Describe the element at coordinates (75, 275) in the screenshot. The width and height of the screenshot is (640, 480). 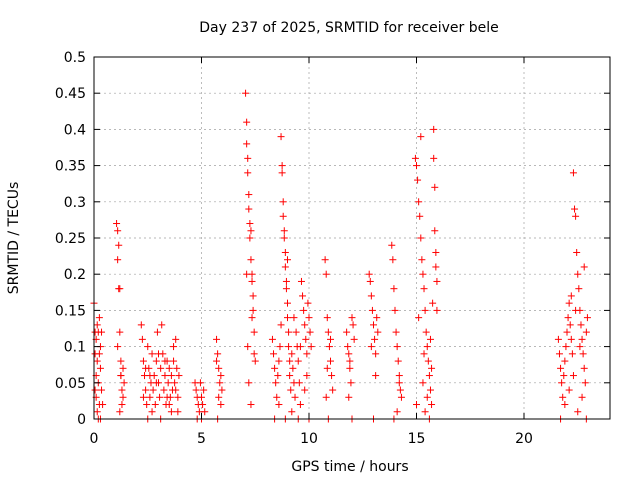
I see `y-tick-label: 0.2` at that location.